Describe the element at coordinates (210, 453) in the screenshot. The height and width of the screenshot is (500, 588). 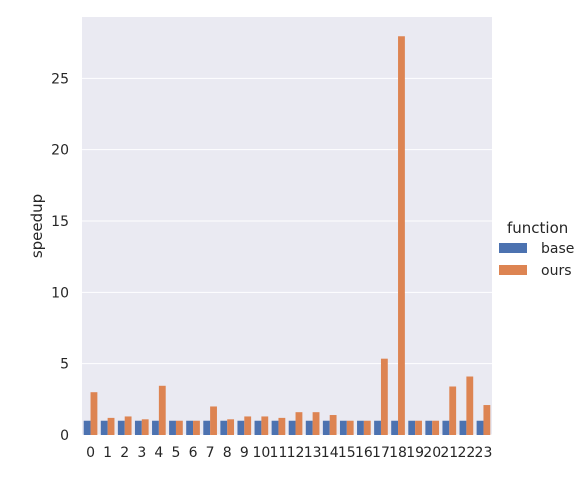
I see `x-tick-label: 7` at that location.